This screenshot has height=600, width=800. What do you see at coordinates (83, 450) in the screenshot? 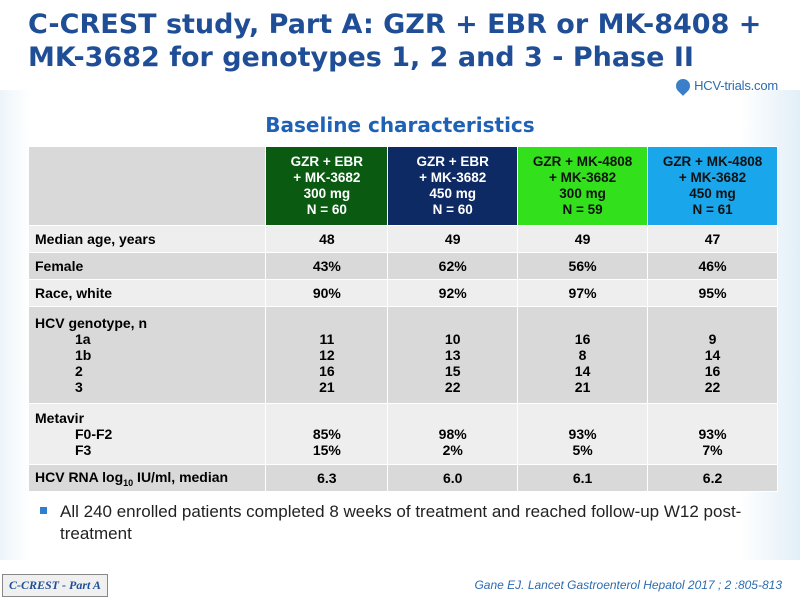
I see `sub-label: F3` at bounding box center [83, 450].